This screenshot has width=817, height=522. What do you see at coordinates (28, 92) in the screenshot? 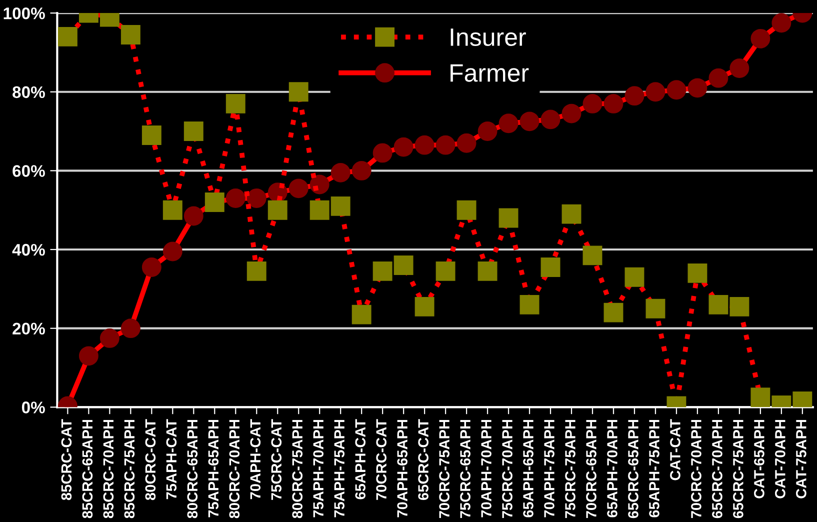
I see `y-tick-label: 80%` at bounding box center [28, 92].